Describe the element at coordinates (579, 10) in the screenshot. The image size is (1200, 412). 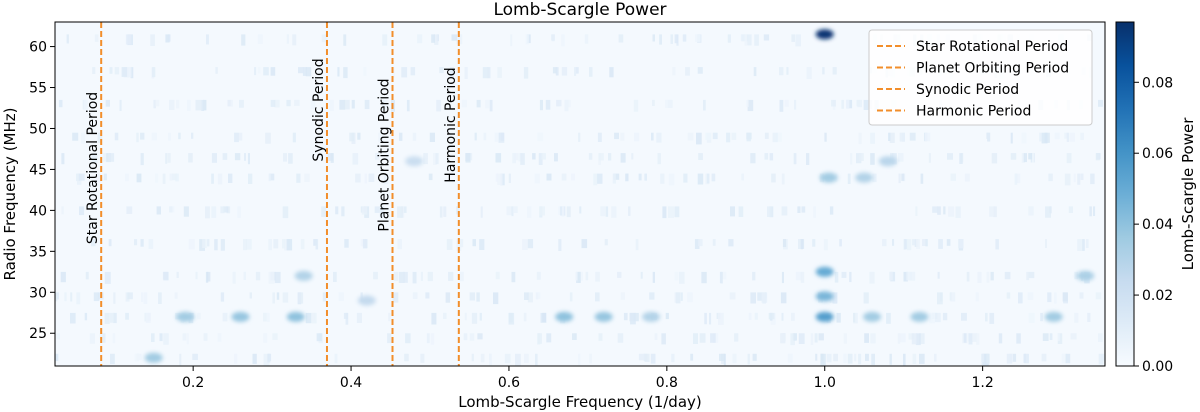
I see `chart-title: Lomb-Scargle Power` at that location.